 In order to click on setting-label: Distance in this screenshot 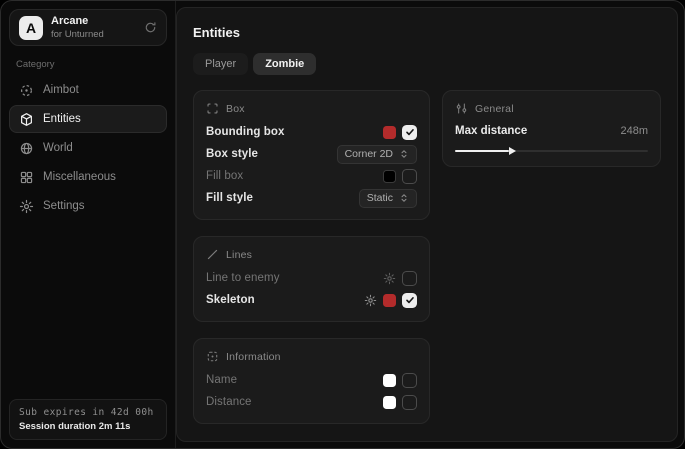, I will do `click(229, 402)`.